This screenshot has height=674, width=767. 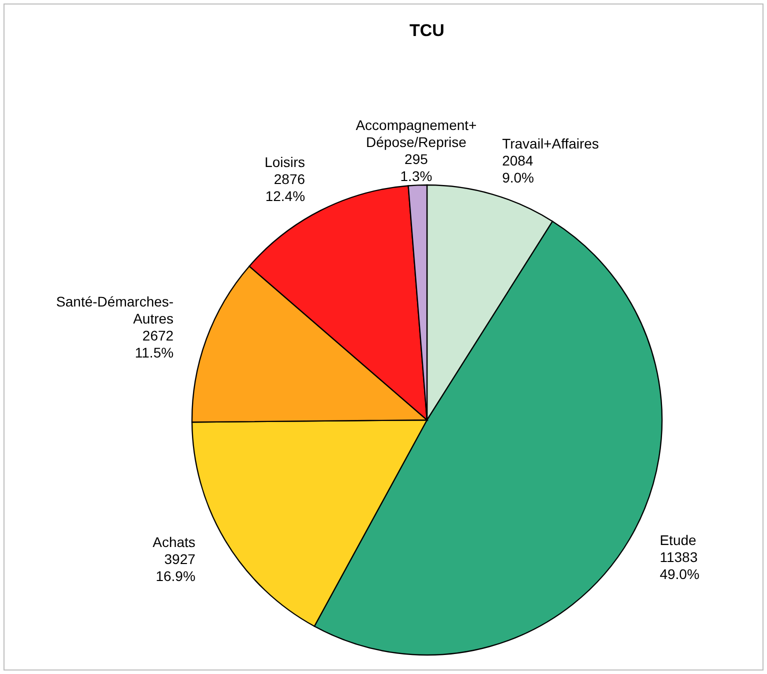 I want to click on chart-title: TCU, so click(x=427, y=30).